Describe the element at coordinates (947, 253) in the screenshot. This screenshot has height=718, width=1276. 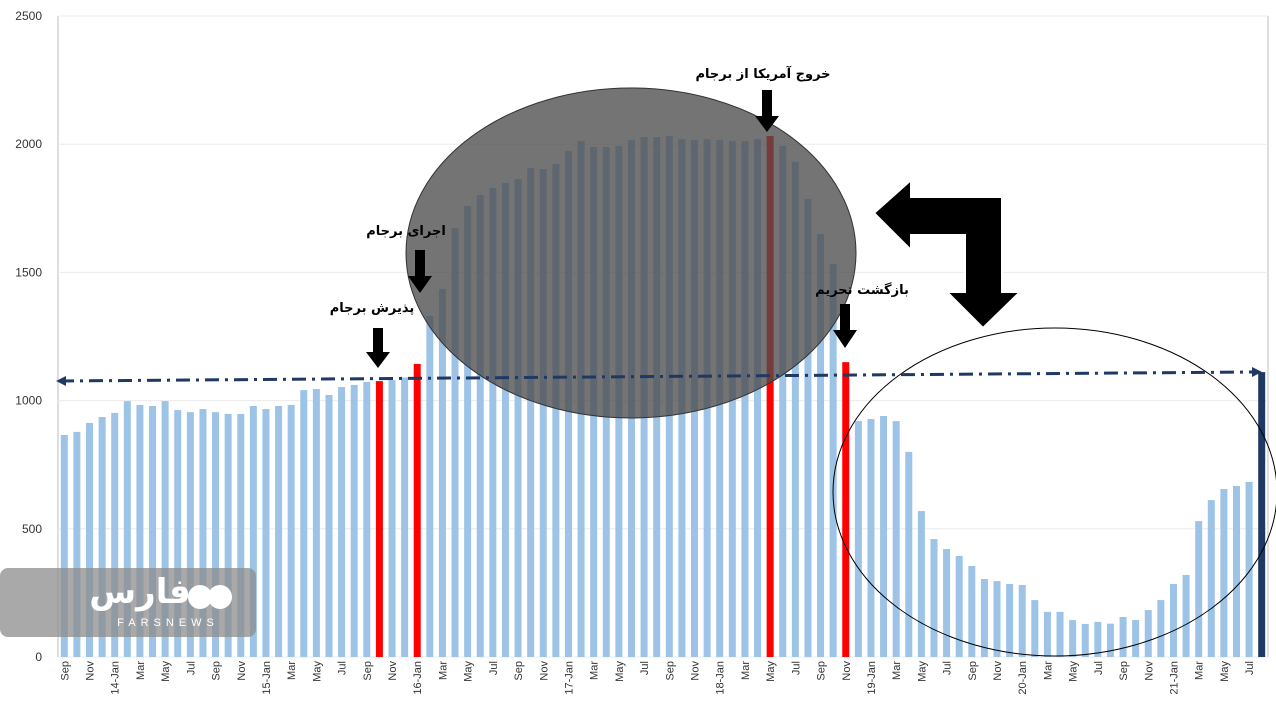
I see `bent-arrow` at that location.